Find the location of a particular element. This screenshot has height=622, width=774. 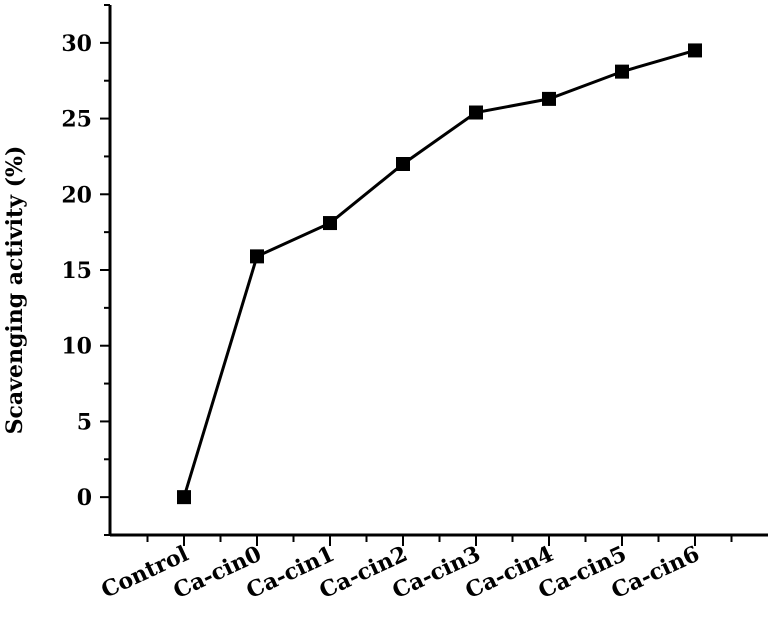

y-axis-ticks: 0 5 10 15 20 25 30 is located at coordinates (85, 270).